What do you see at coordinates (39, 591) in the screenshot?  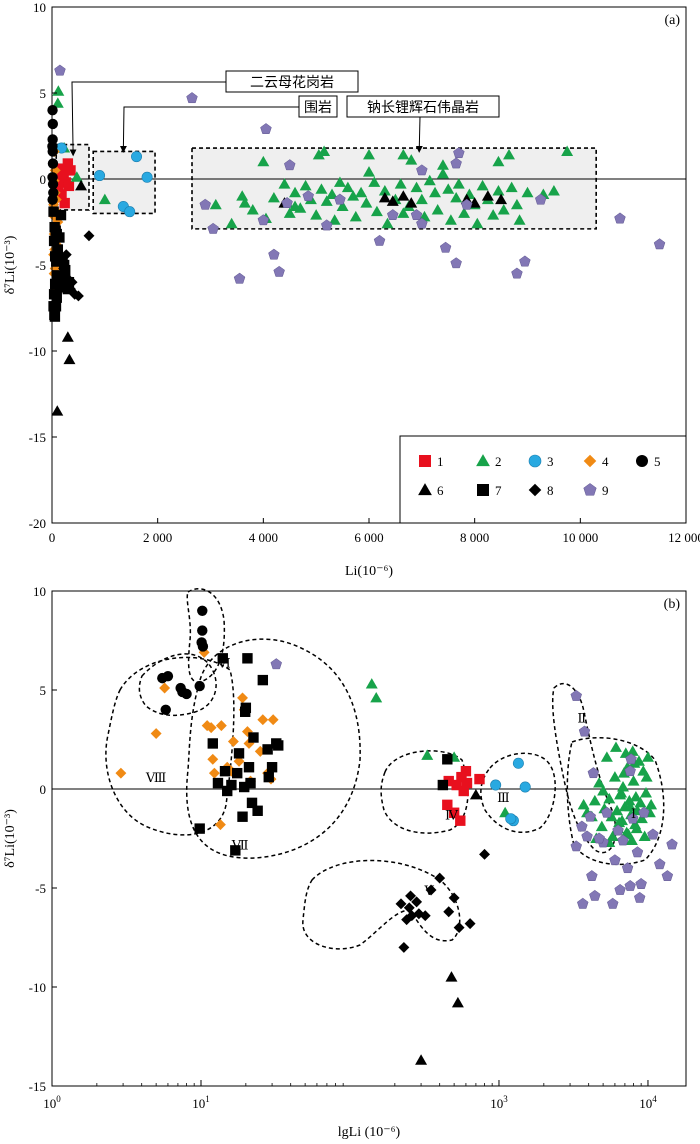 I see `y-tick-label: 10` at bounding box center [39, 591].